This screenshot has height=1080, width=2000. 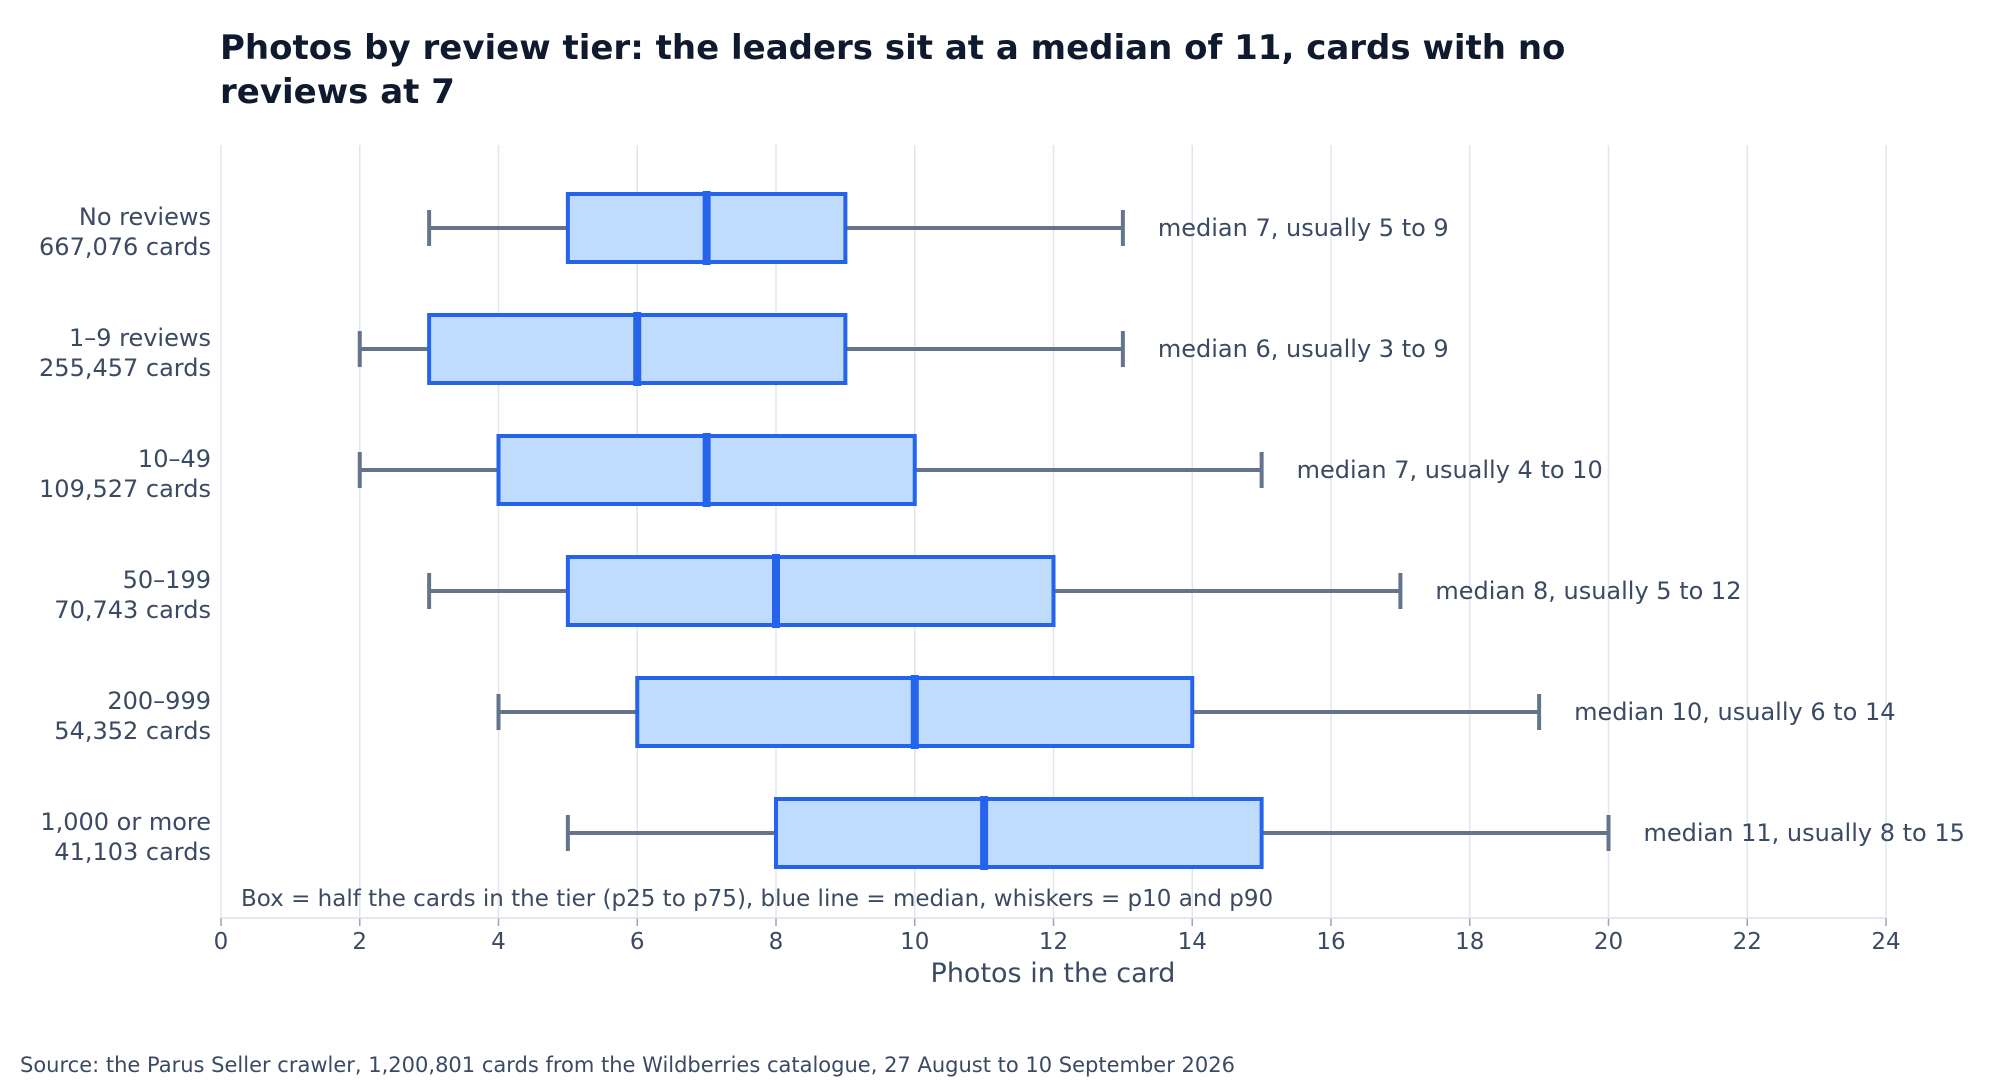 I want to click on x-tick-label: 4, so click(x=498, y=942).